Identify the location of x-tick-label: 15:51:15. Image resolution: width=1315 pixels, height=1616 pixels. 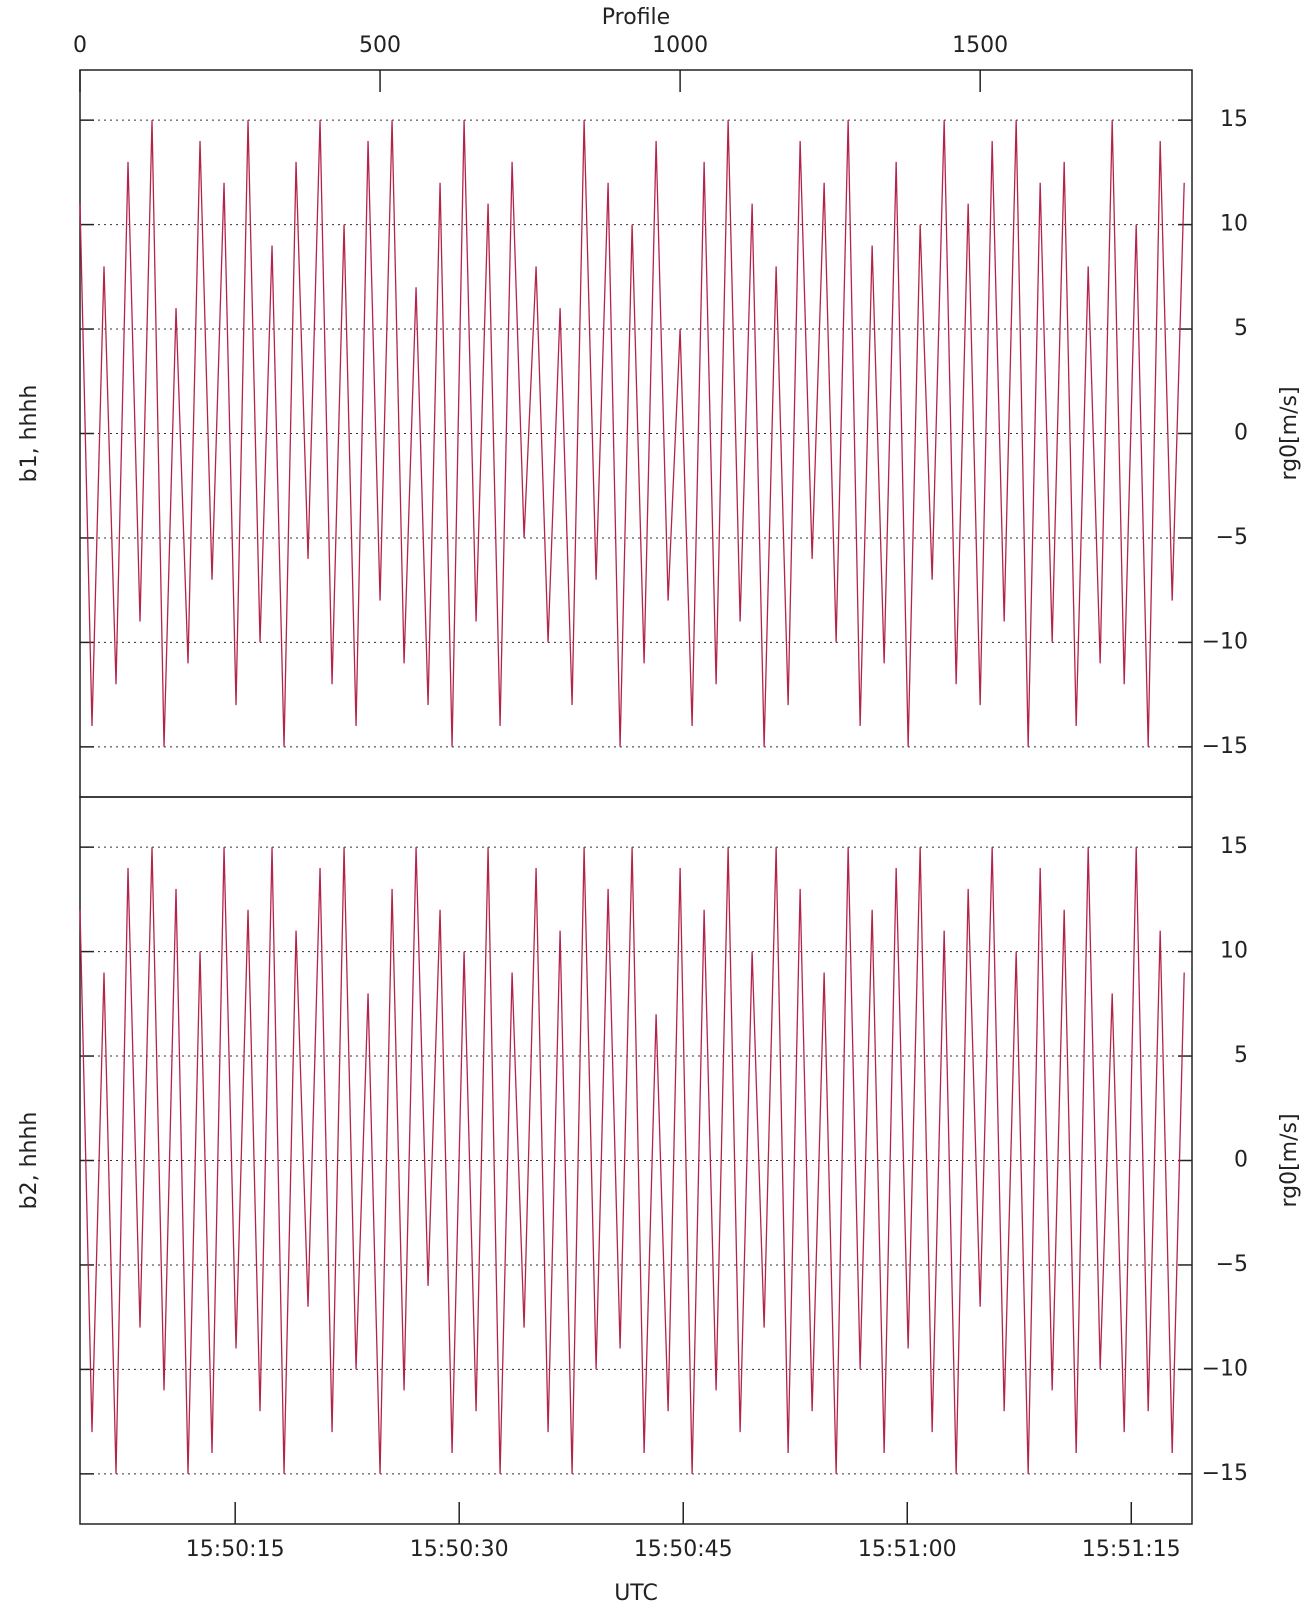
(1131, 1549).